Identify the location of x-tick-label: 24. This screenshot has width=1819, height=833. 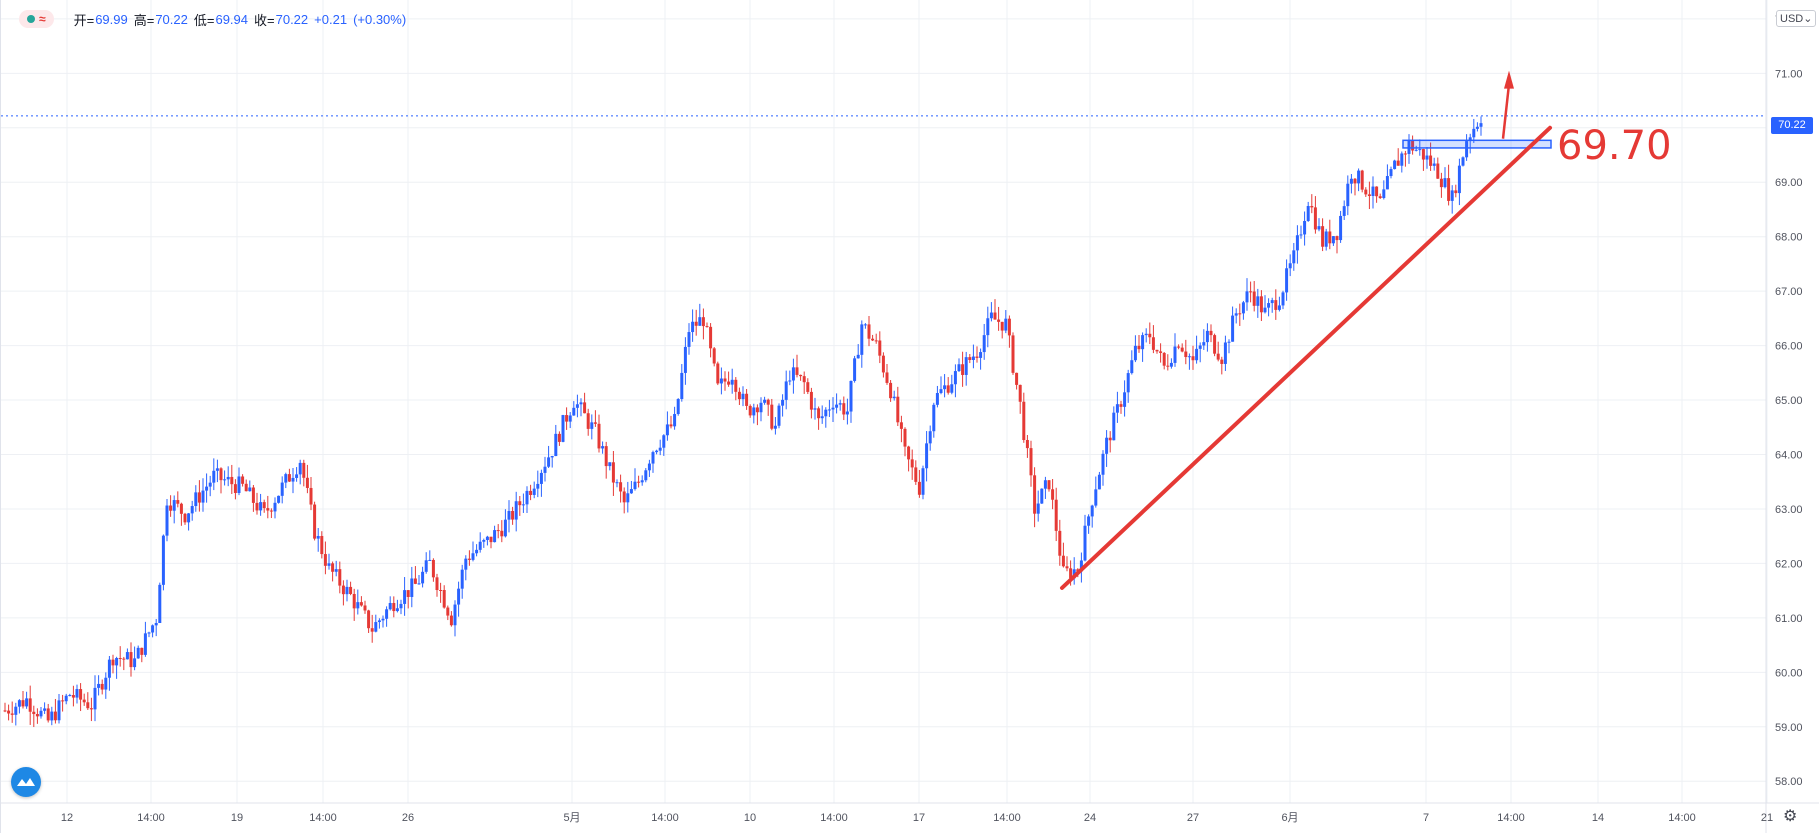
(1090, 818).